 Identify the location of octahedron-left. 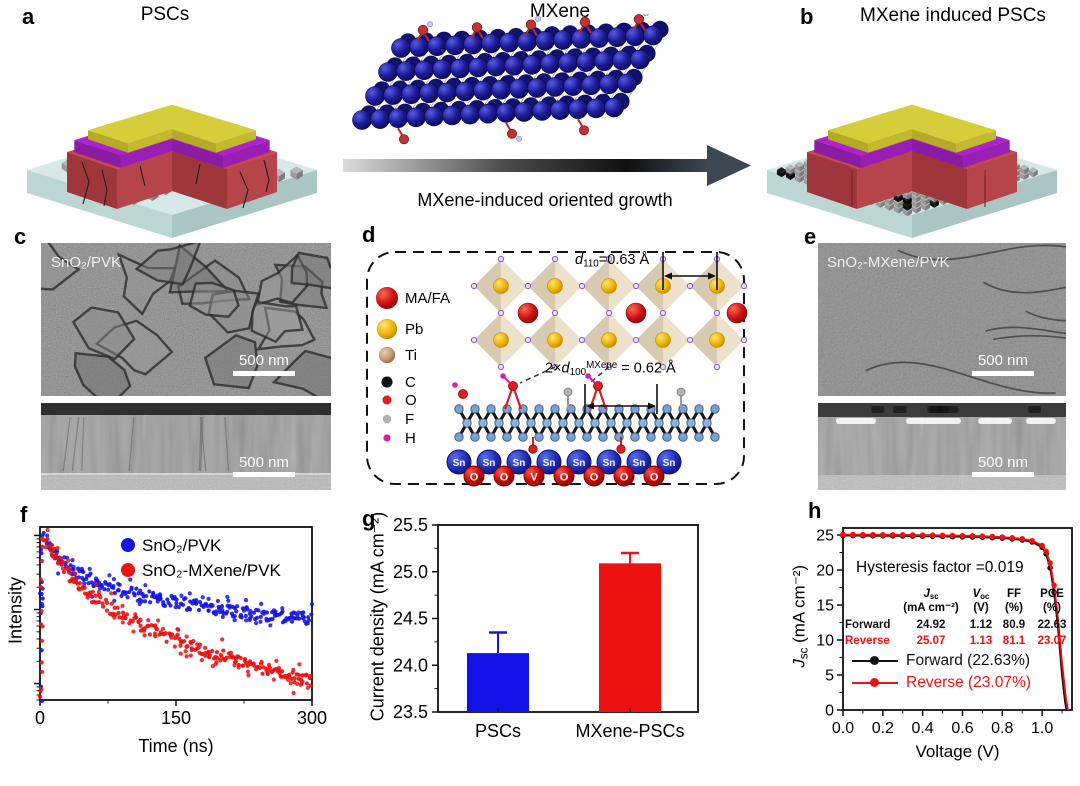
(703, 340).